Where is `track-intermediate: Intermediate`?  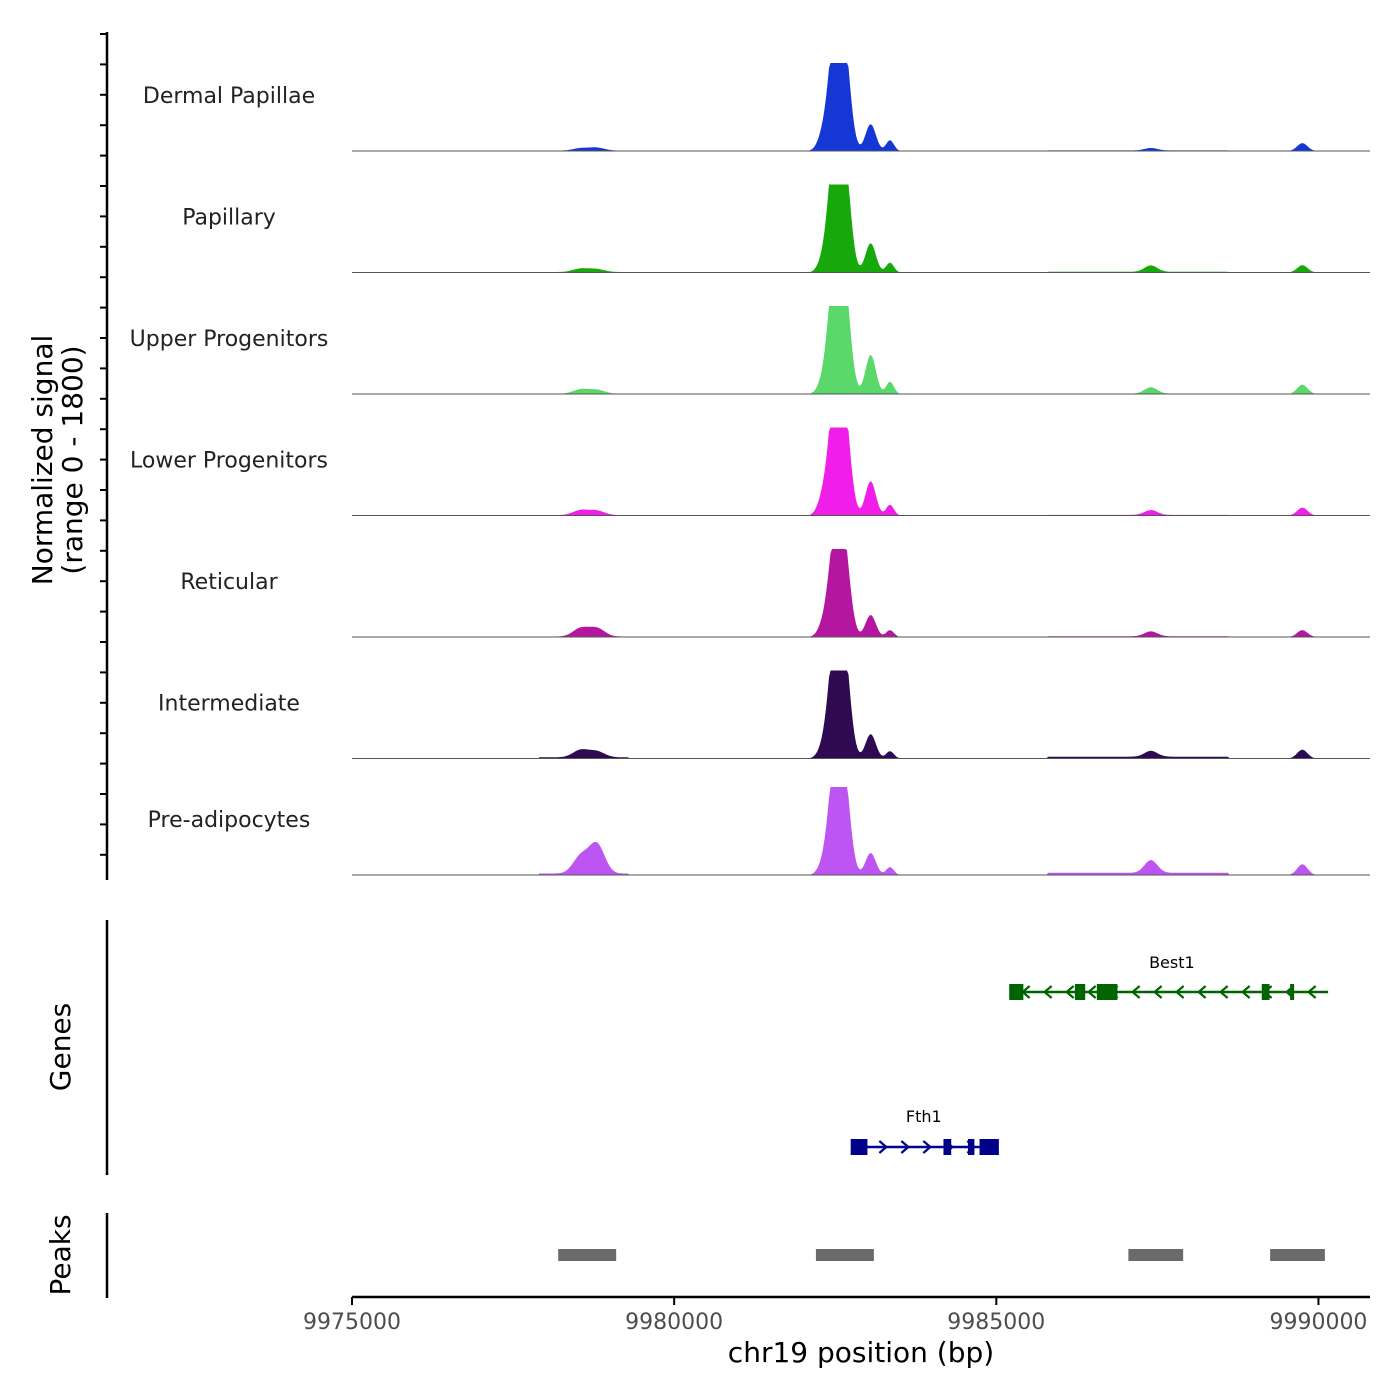
track-intermediate: Intermediate is located at coordinates (764, 714).